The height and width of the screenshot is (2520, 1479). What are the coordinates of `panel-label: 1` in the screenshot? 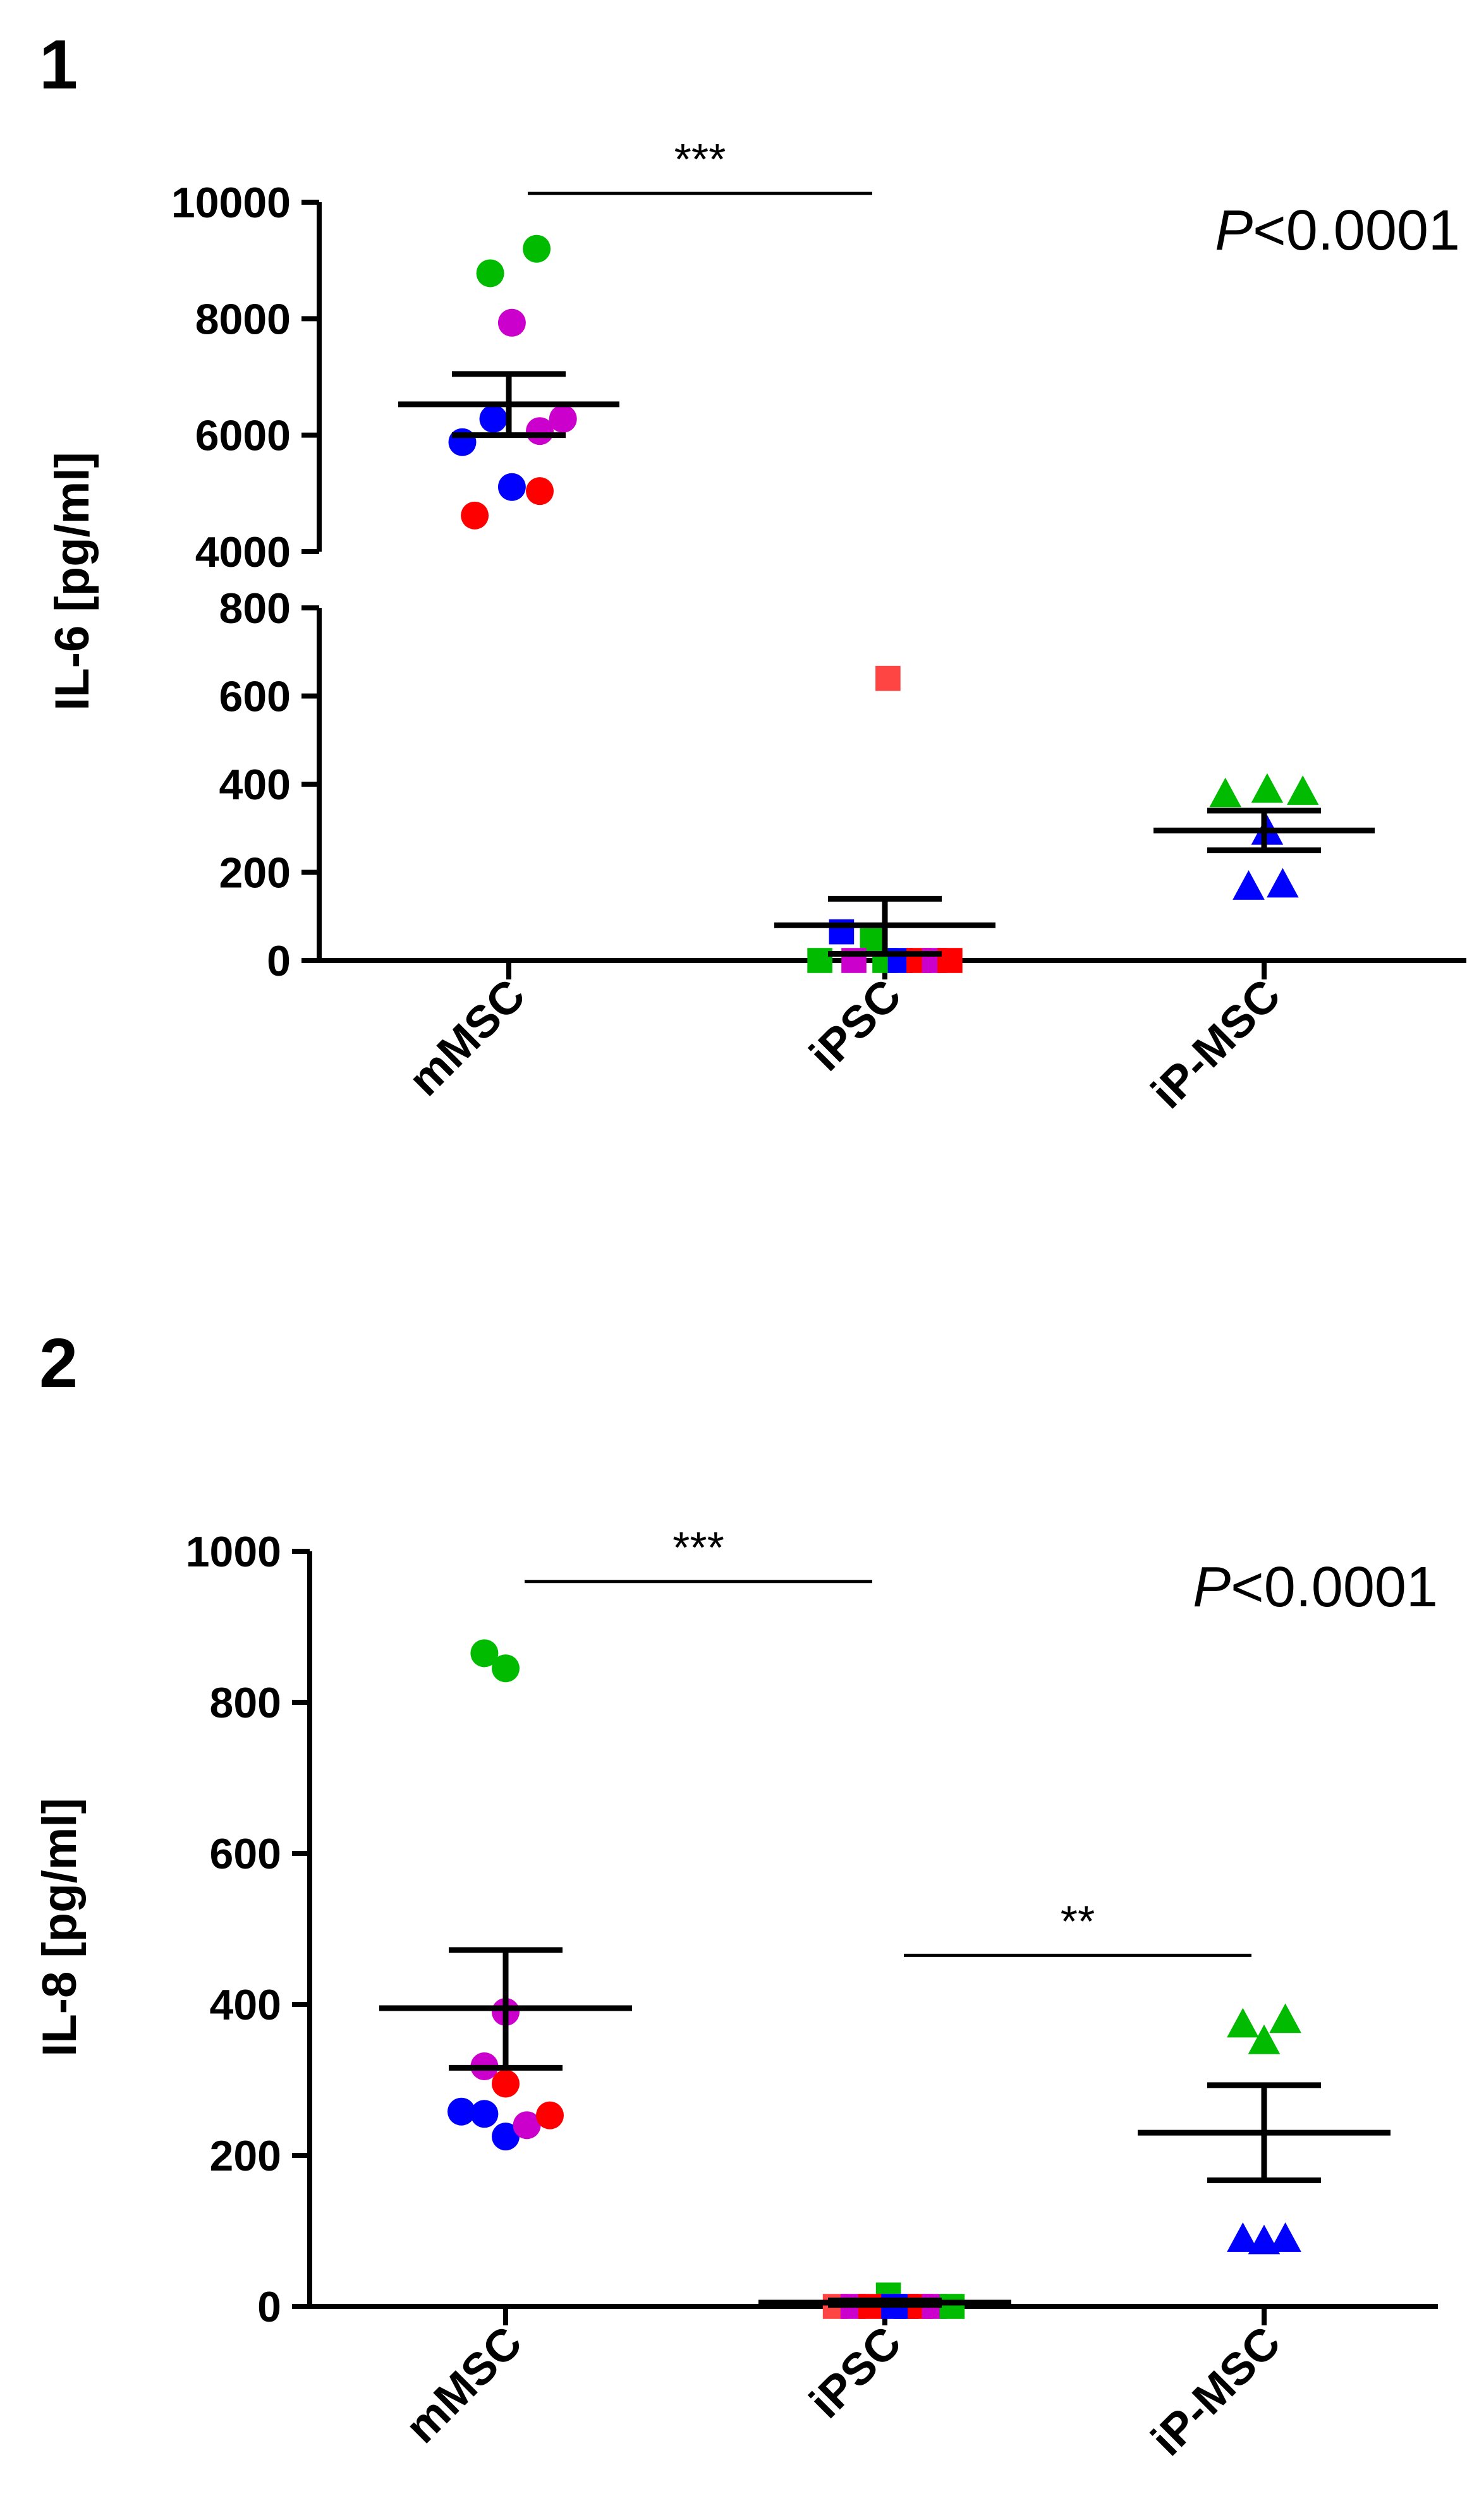 It's located at (58, 65).